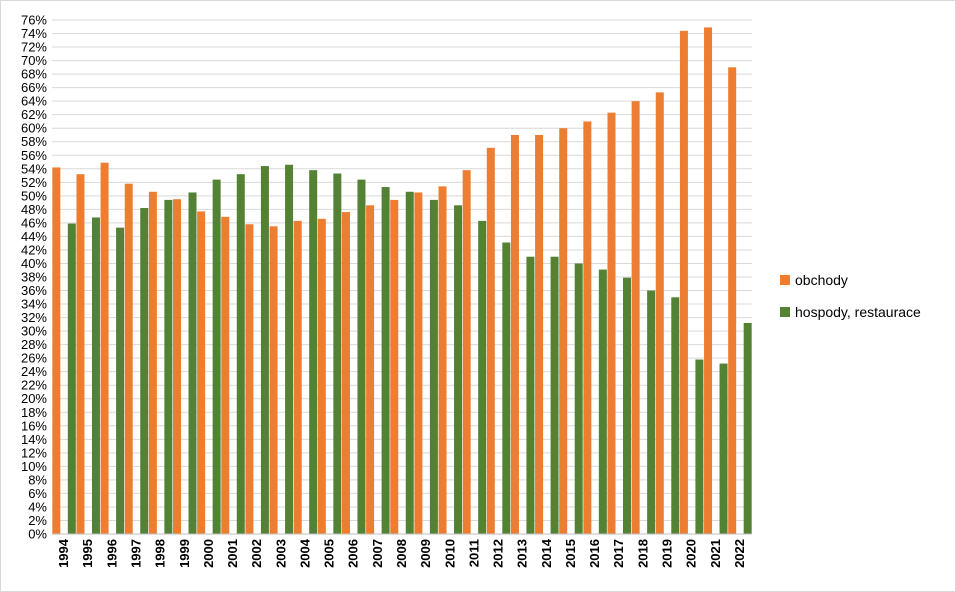 The height and width of the screenshot is (592, 956). I want to click on bar-hospody-2013, so click(530, 395).